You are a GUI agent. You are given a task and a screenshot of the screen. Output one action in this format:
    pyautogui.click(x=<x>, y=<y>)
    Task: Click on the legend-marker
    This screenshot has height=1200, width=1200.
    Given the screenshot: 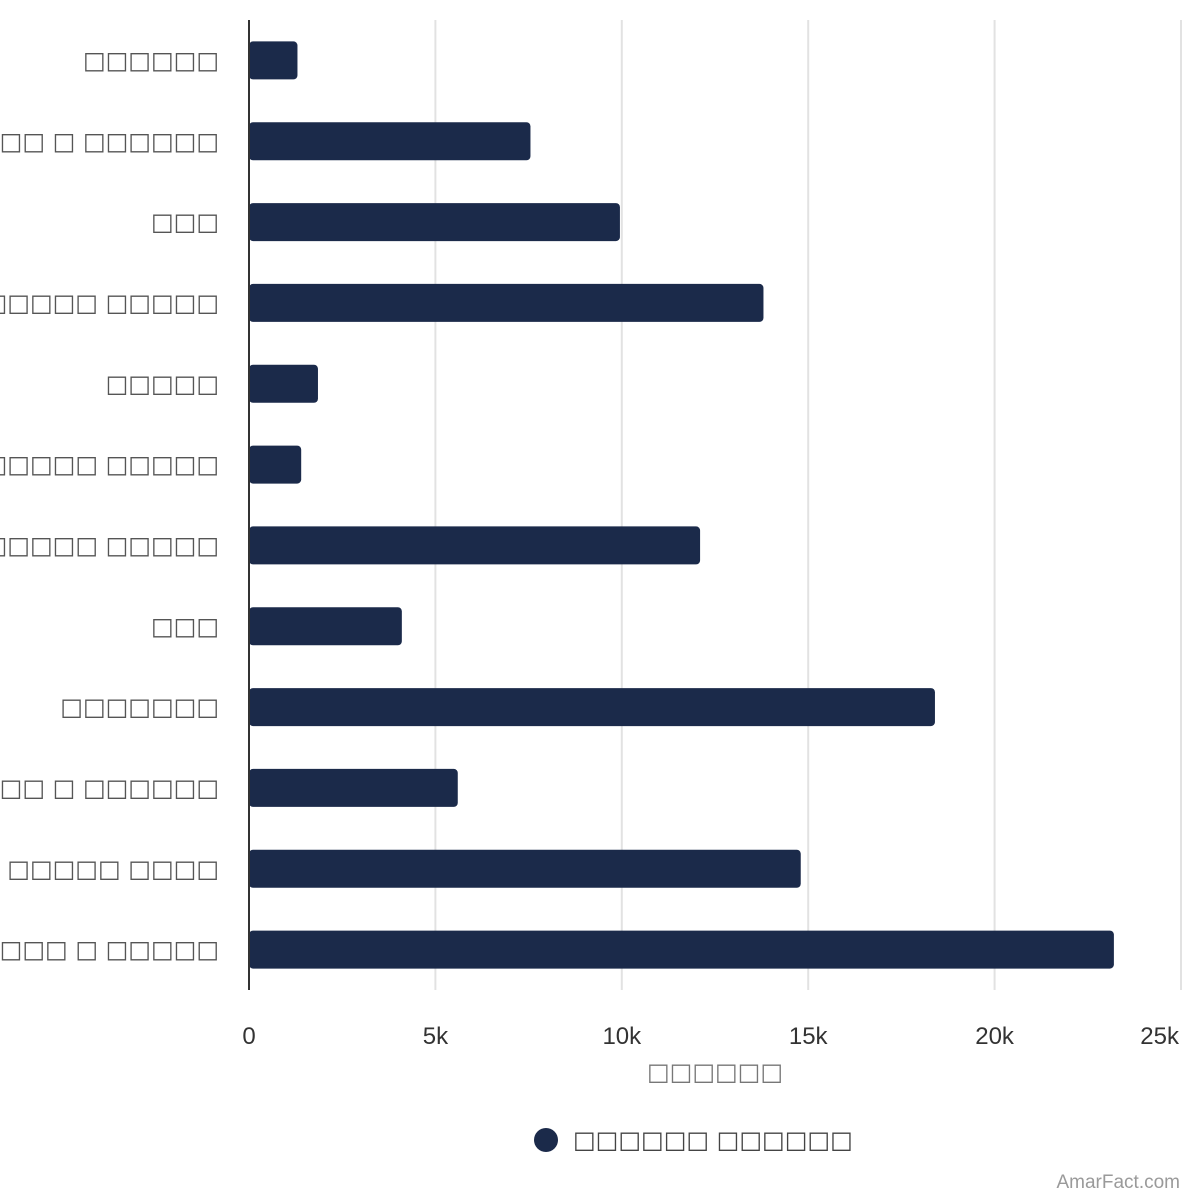 What is the action you would take?
    pyautogui.click(x=546, y=1140)
    